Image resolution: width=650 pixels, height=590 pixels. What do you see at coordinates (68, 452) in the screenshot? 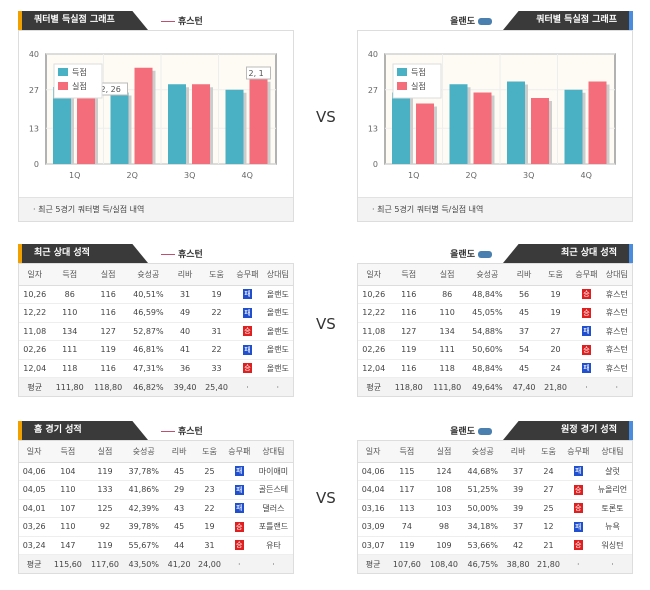
I see `column-header: 득점` at bounding box center [68, 452].